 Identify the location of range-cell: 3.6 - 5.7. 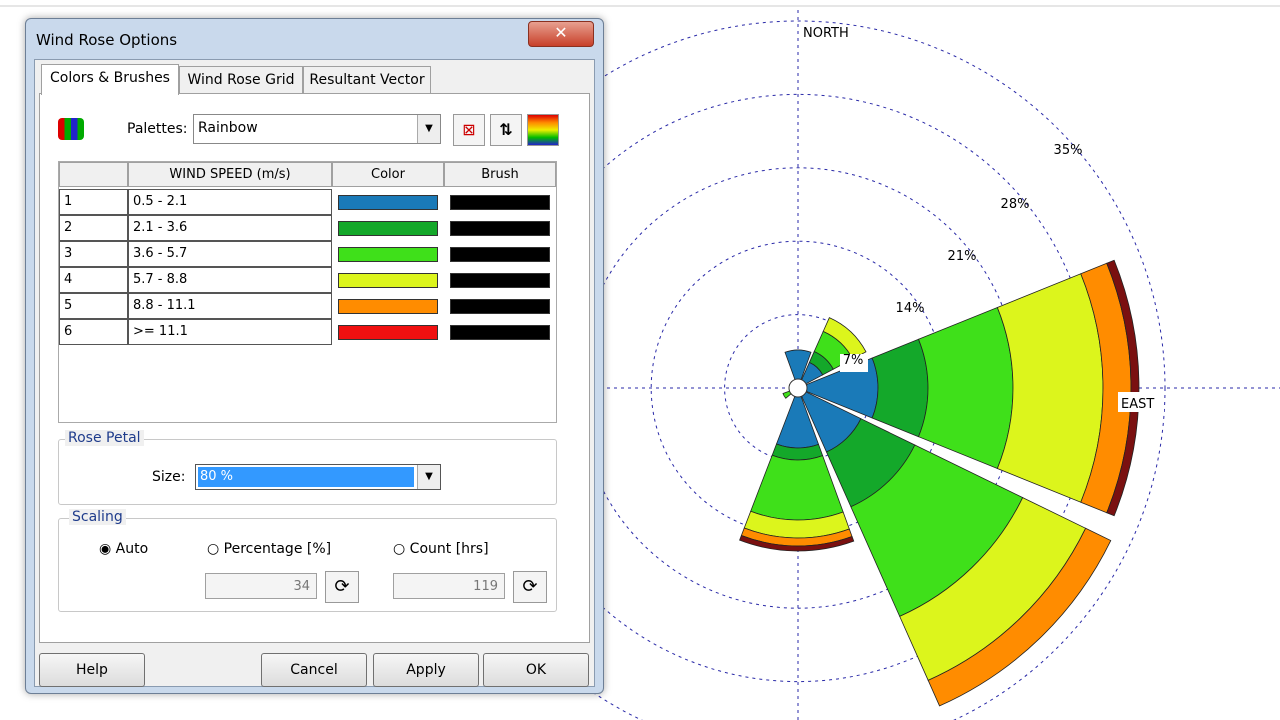
(230, 254).